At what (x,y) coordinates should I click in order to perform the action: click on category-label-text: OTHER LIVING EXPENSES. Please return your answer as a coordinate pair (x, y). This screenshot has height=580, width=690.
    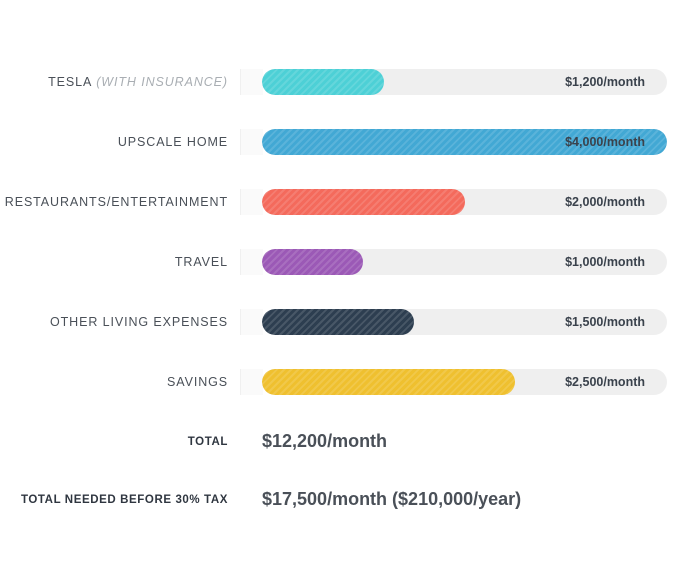
    Looking at the image, I should click on (139, 322).